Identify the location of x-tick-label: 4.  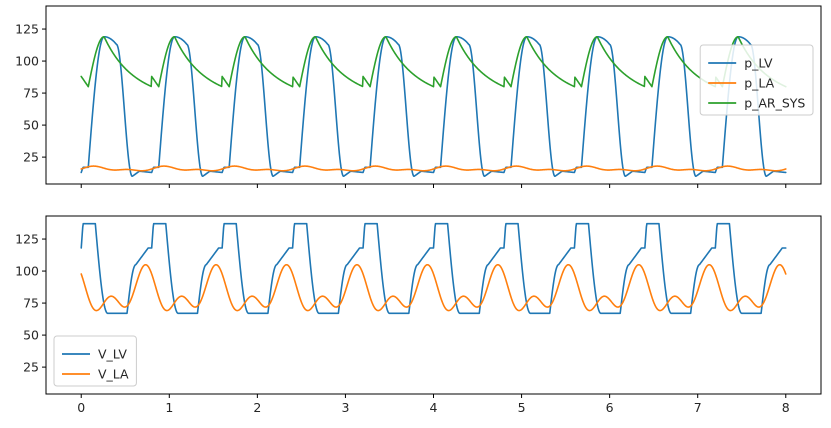
(434, 407).